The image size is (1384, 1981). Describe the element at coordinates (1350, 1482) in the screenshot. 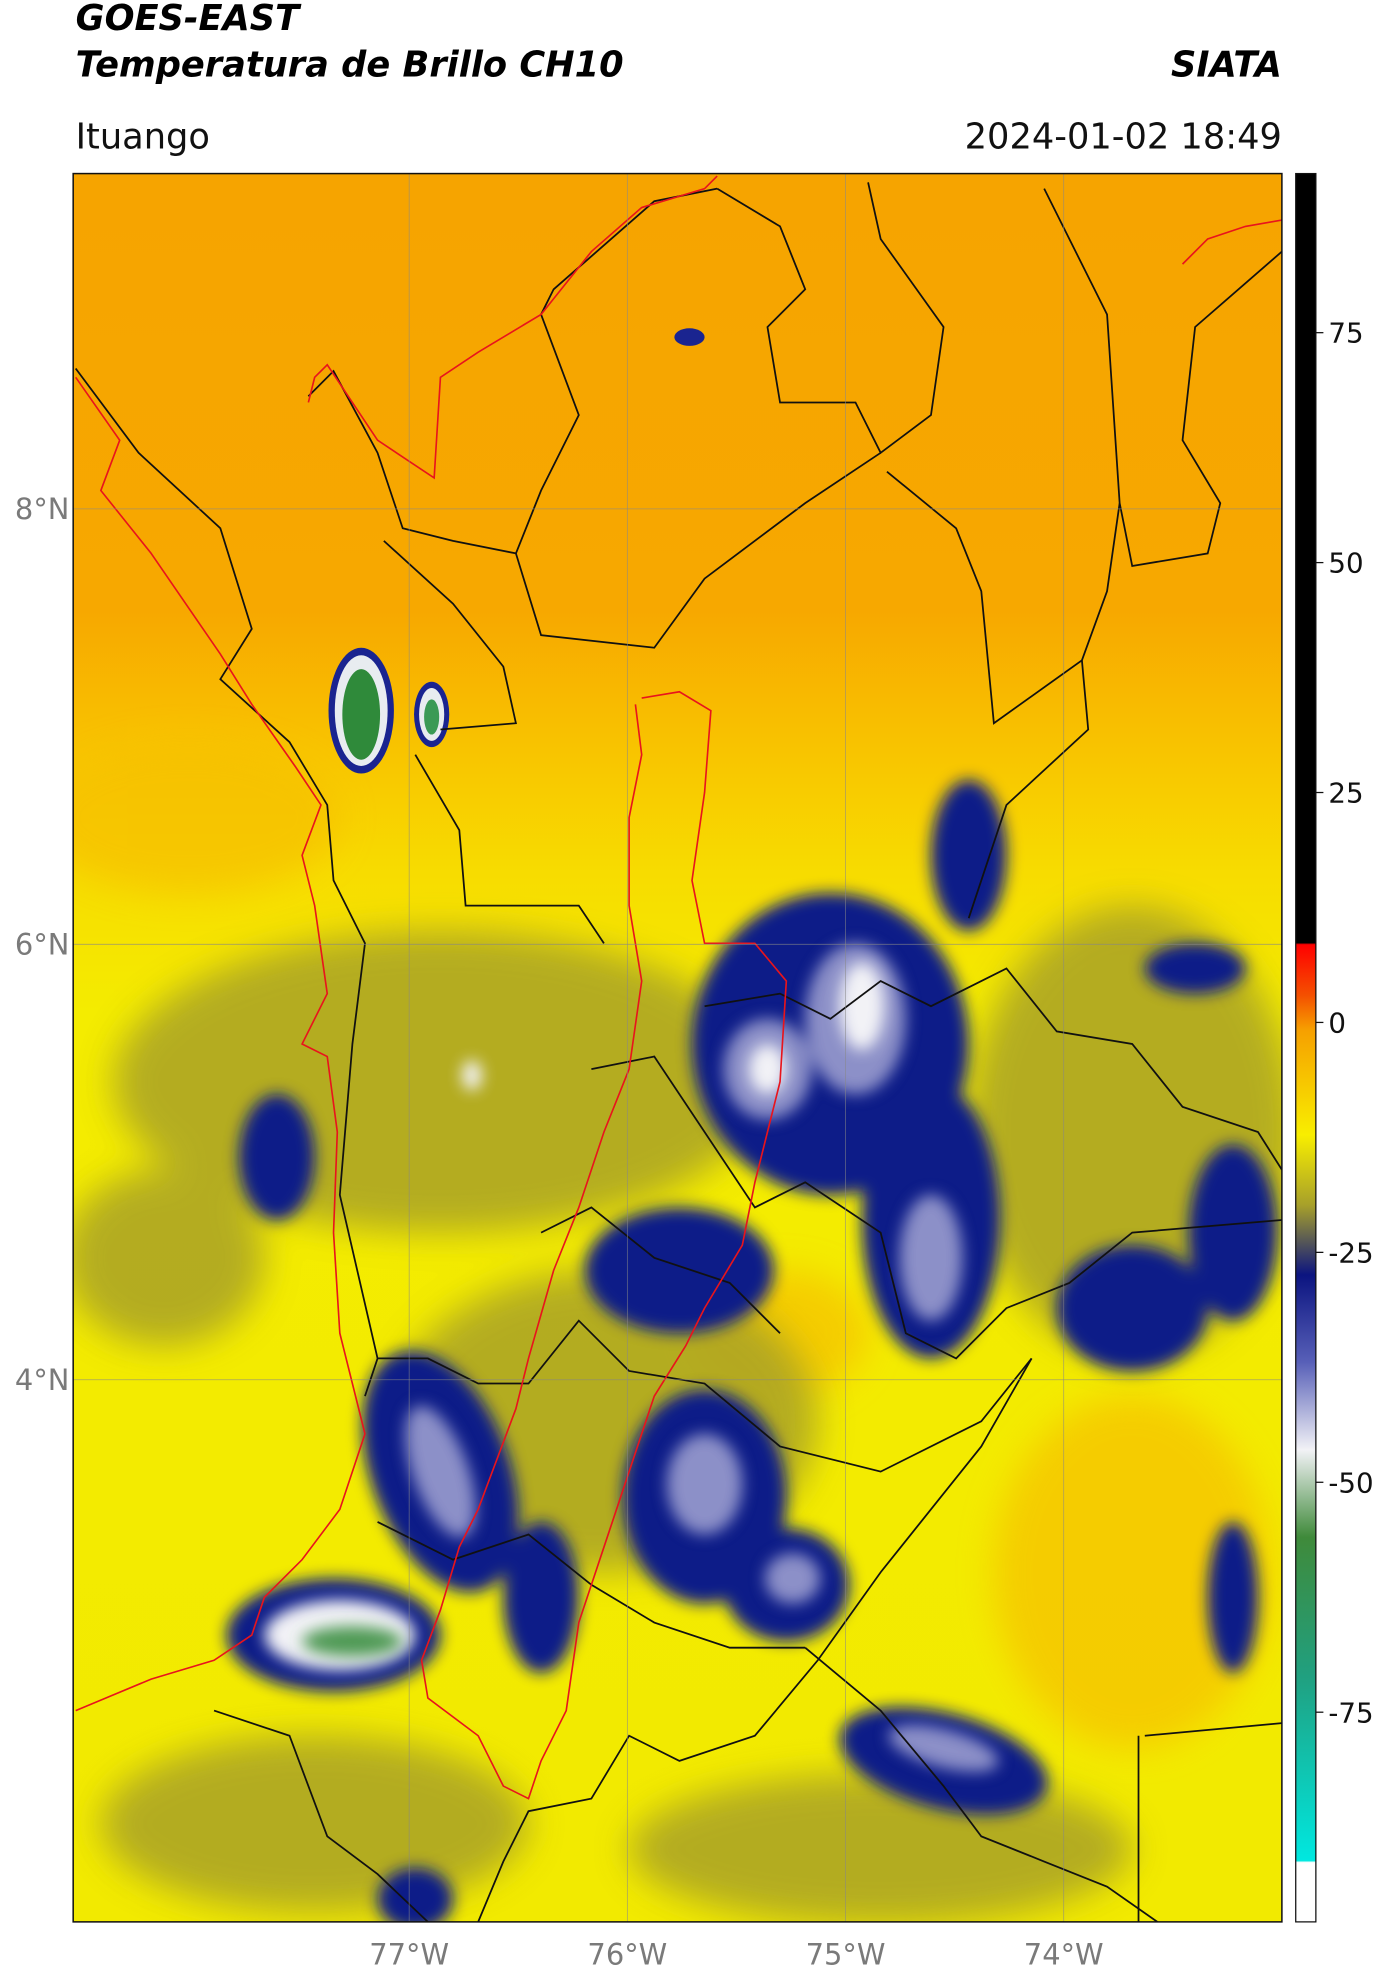

I see `colorbar-tick-label: -50` at that location.